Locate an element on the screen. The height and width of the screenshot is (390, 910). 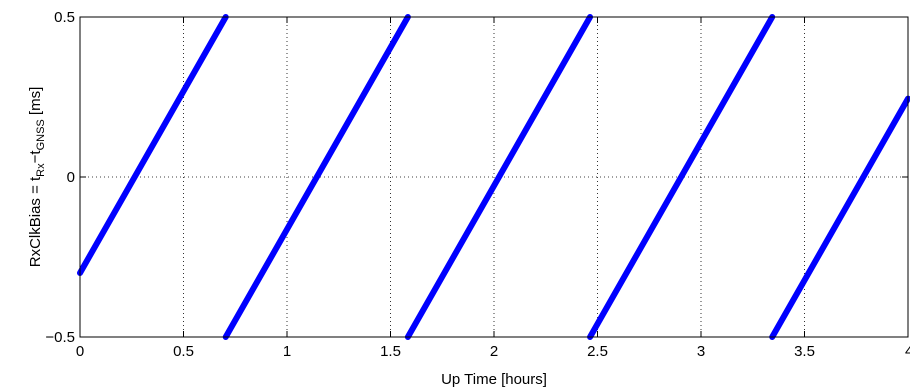
x-tick-label: 1 is located at coordinates (287, 351).